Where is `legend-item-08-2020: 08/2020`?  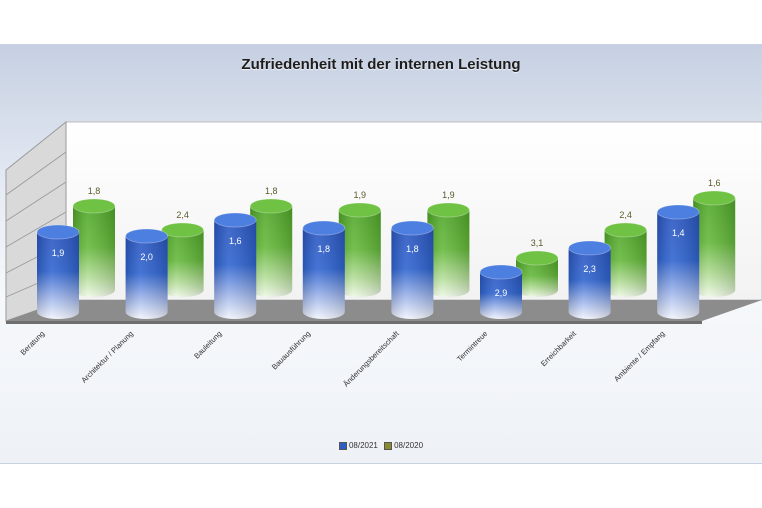 legend-item-08-2020: 08/2020 is located at coordinates (403, 445).